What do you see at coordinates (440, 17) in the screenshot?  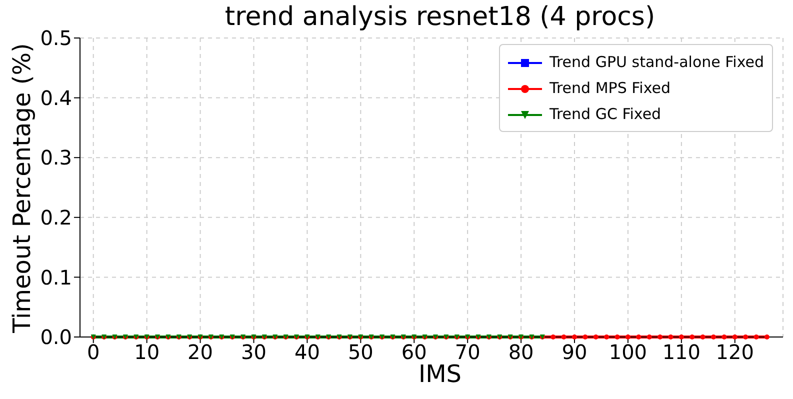 I see `chart-title: trend analysis resnet18 (4 procs)` at bounding box center [440, 17].